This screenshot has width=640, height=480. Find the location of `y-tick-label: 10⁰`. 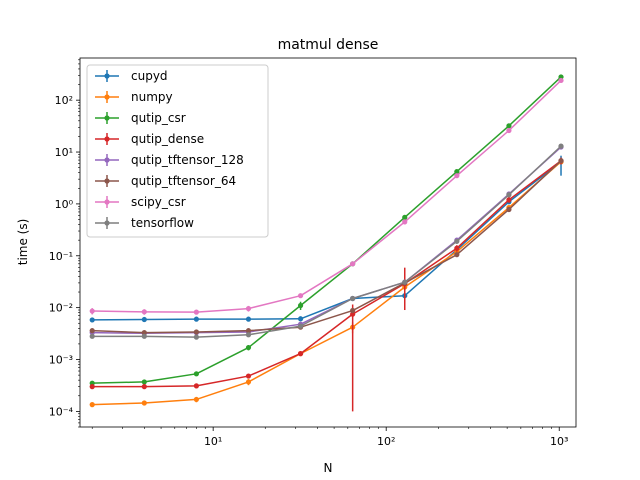

y-tick-label: 10⁰ is located at coordinates (64, 204).